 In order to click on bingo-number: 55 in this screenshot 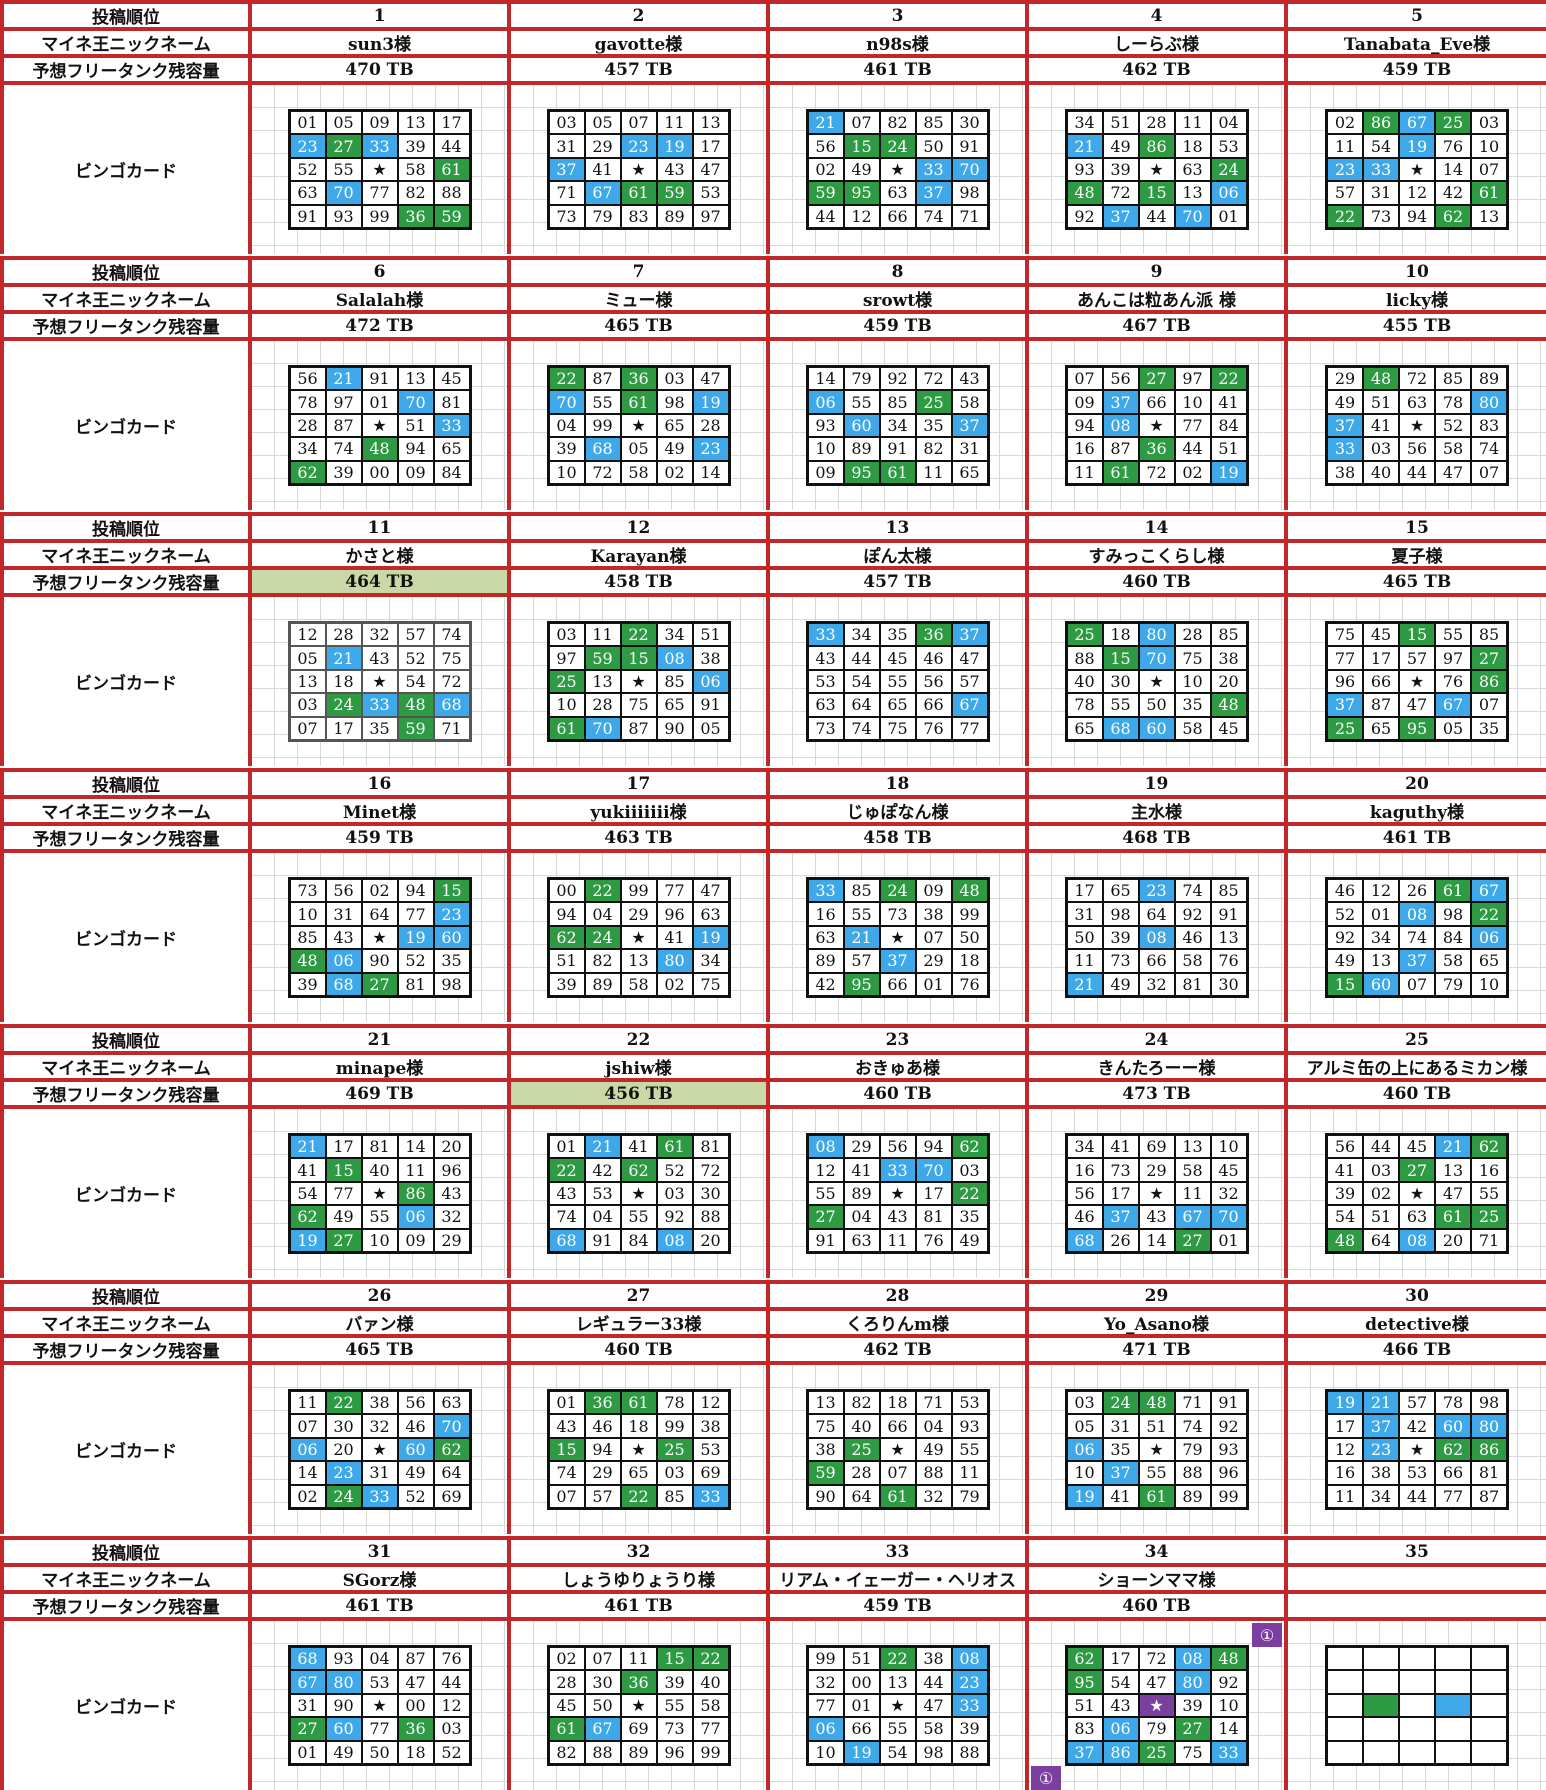, I will do `click(674, 1705)`.